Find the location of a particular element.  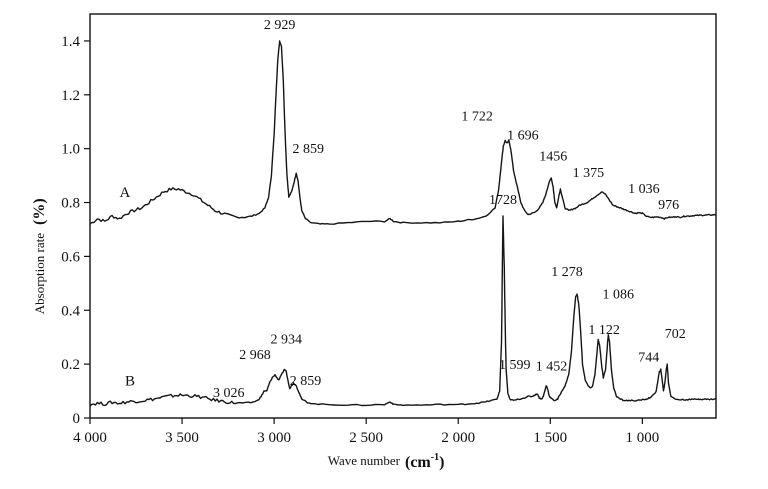

peak-label: 1456 is located at coordinates (553, 156).